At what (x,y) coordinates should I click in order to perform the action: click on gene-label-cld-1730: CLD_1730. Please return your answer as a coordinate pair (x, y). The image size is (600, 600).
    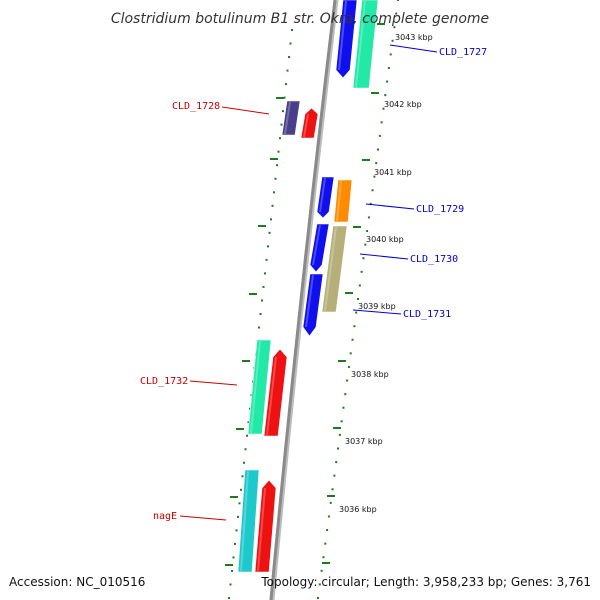
    Looking at the image, I should click on (434, 259).